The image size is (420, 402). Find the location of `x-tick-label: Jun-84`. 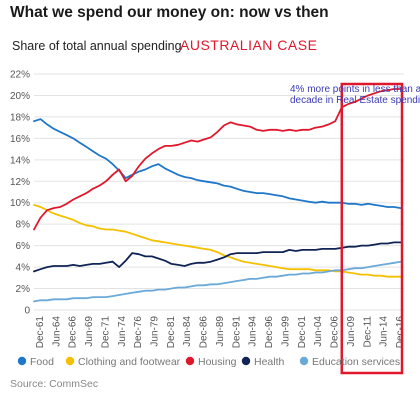

x-tick-label: Jun-84 is located at coordinates (187, 331).